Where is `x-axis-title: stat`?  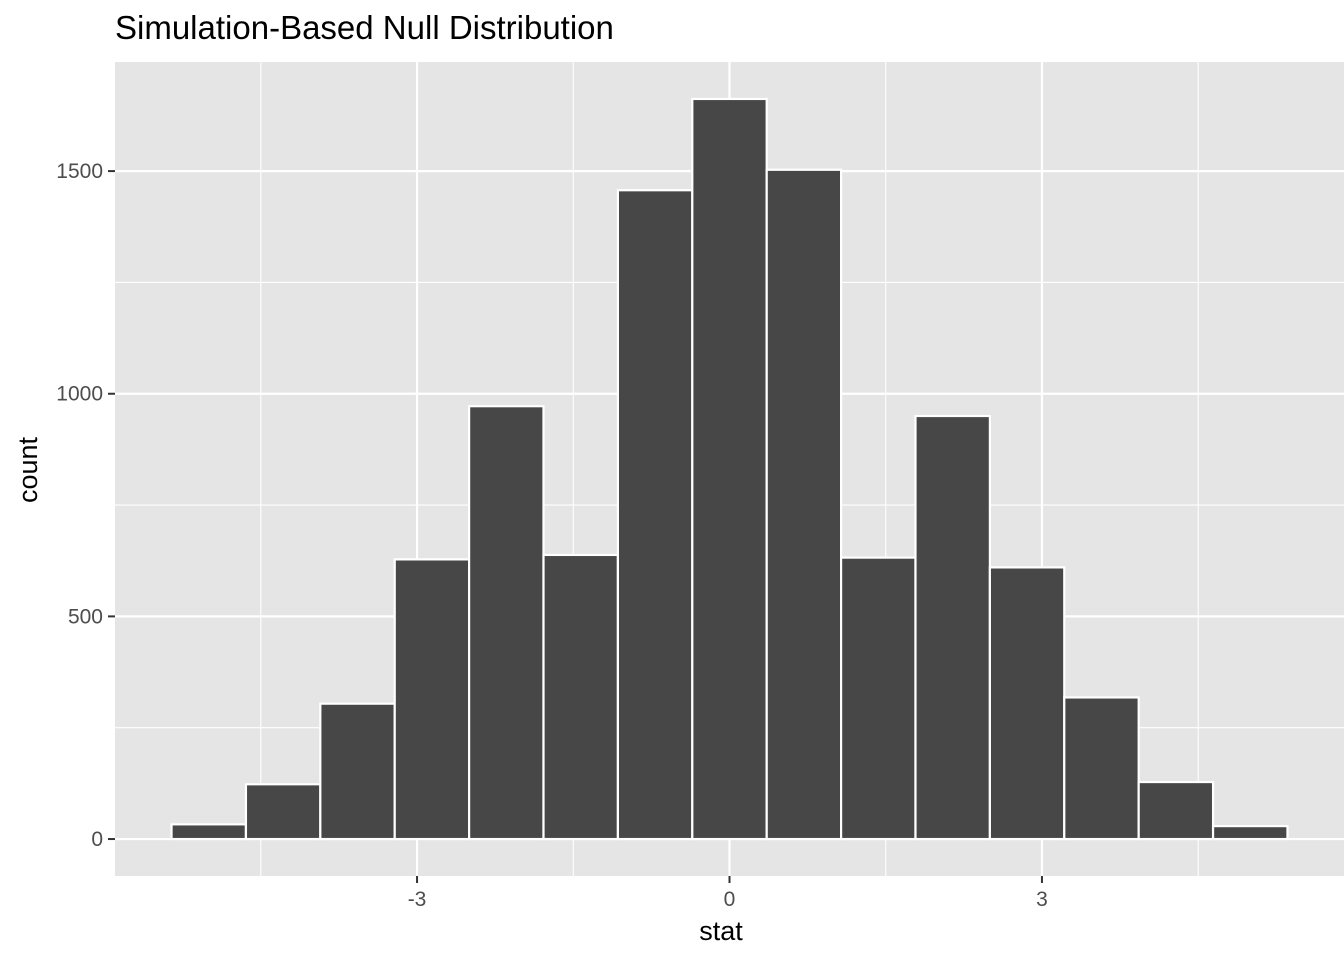 x-axis-title: stat is located at coordinates (721, 931).